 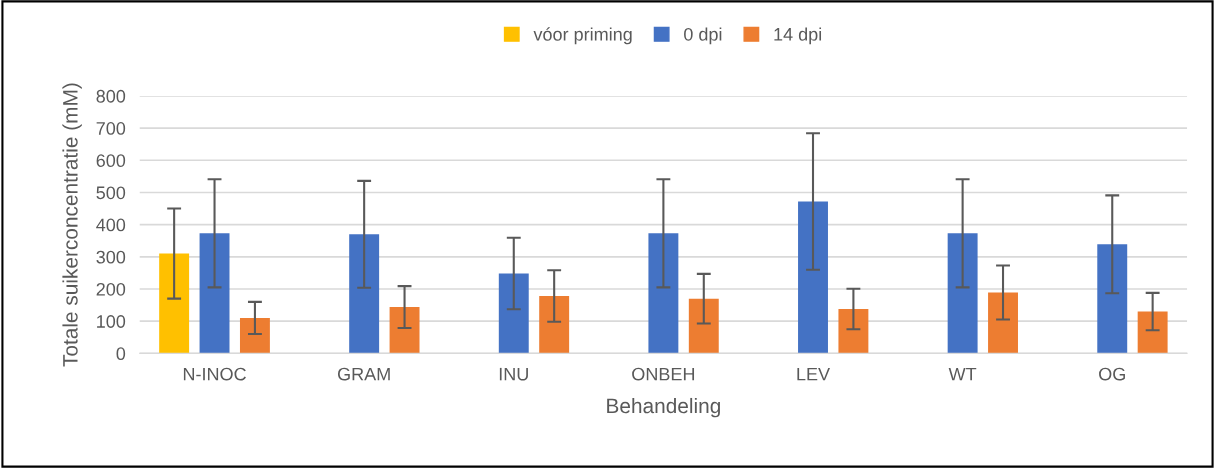 I want to click on x-tick-label: ONBEH, so click(x=663, y=374).